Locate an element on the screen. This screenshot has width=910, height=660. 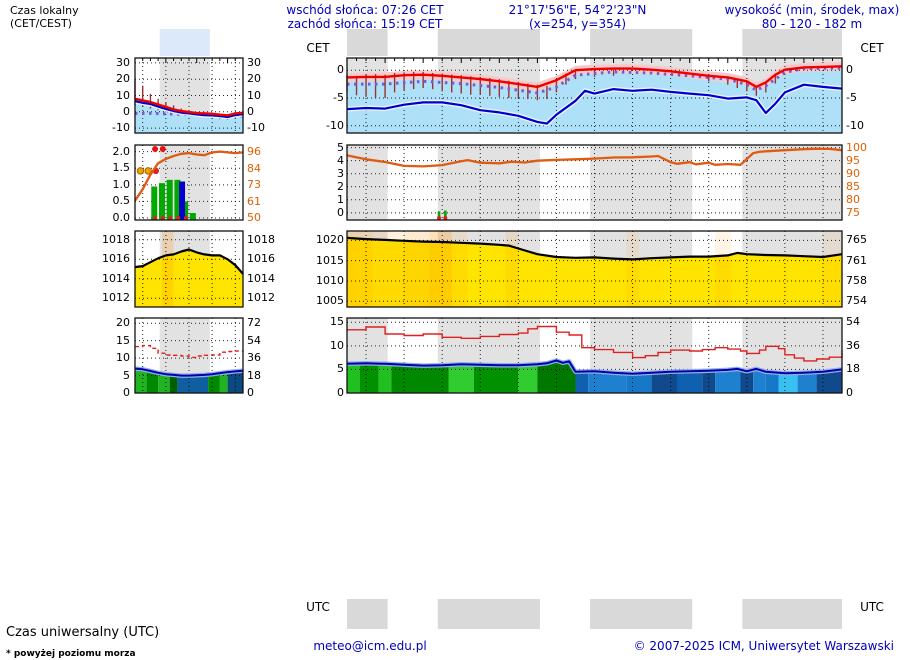
contact-email-link: meteo@icm.edu.pl is located at coordinates (370, 646).